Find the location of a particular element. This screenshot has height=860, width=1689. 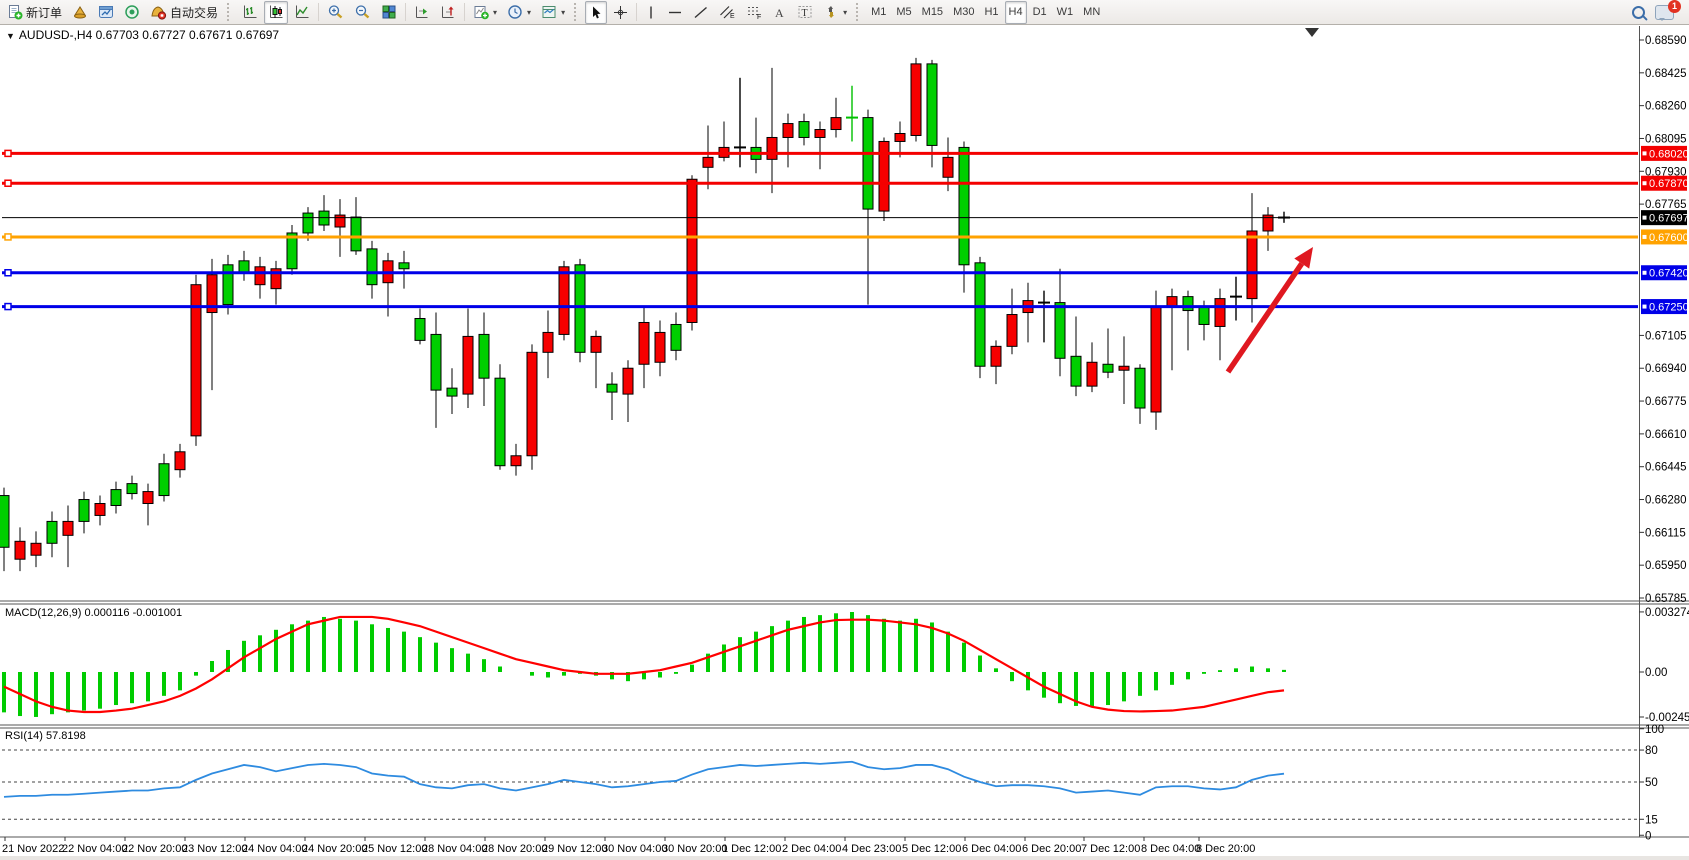

tab-timeframe-m15: M15 is located at coordinates (932, 12).